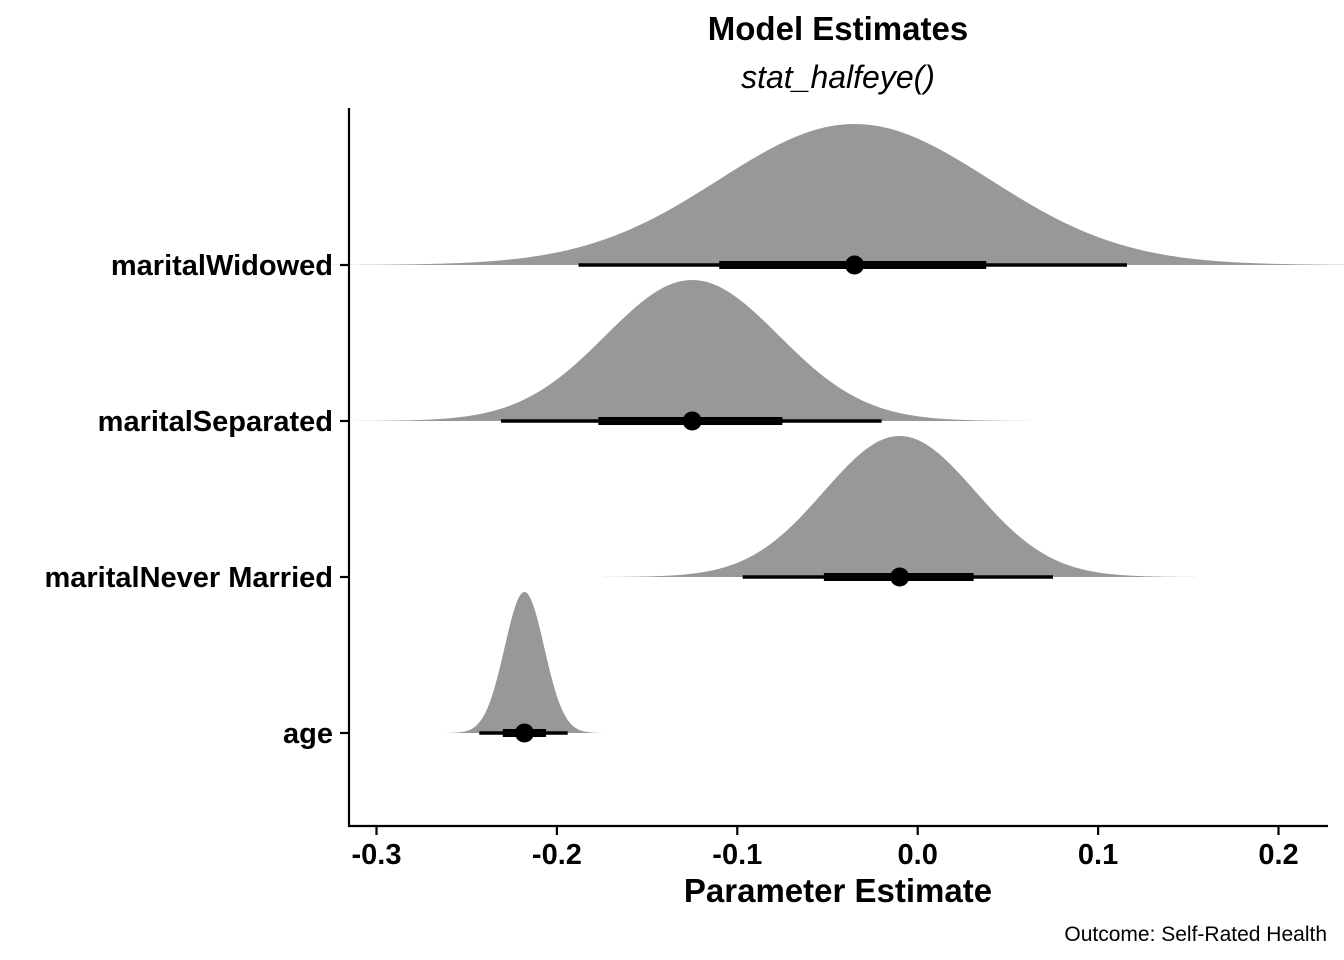 Image resolution: width=1344 pixels, height=960 pixels. I want to click on y-tick-label: maritalSeparated, so click(215, 422).